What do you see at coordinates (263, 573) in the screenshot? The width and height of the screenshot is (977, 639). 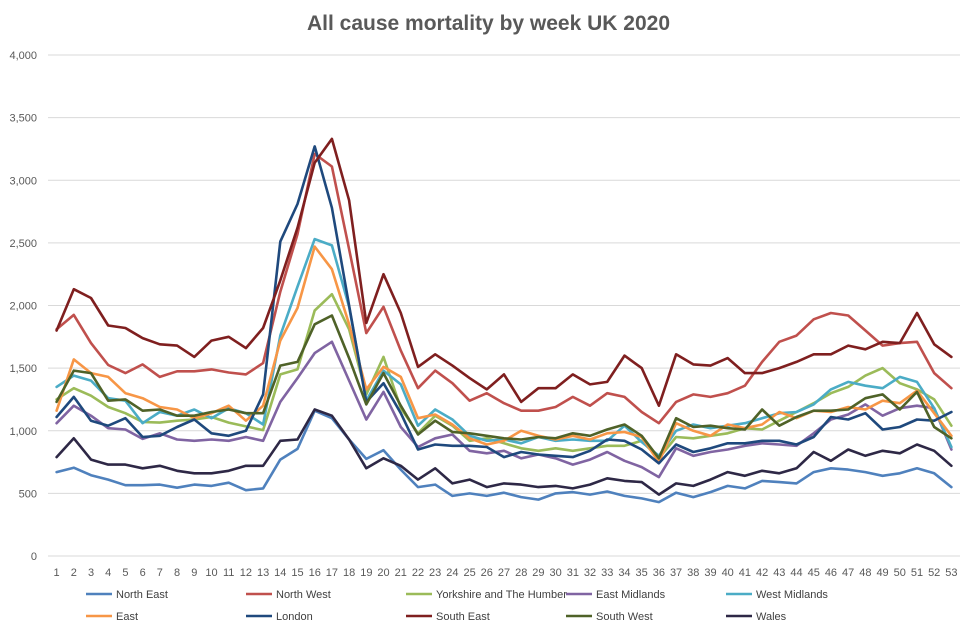 I see `x-tick-label: 13` at bounding box center [263, 573].